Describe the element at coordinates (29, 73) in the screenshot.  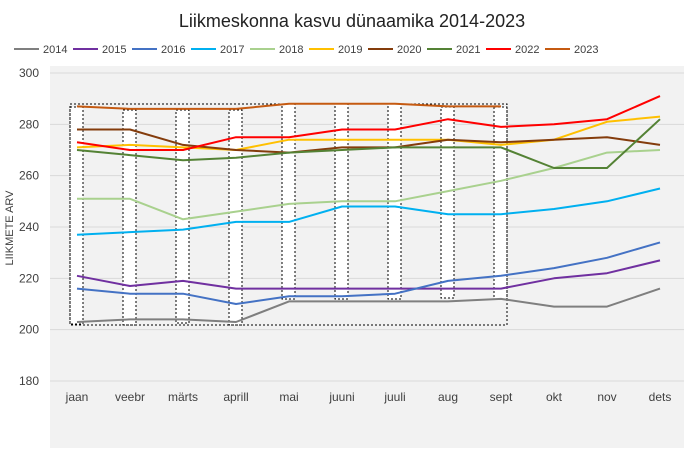
I see `y-tick-label: 300` at that location.